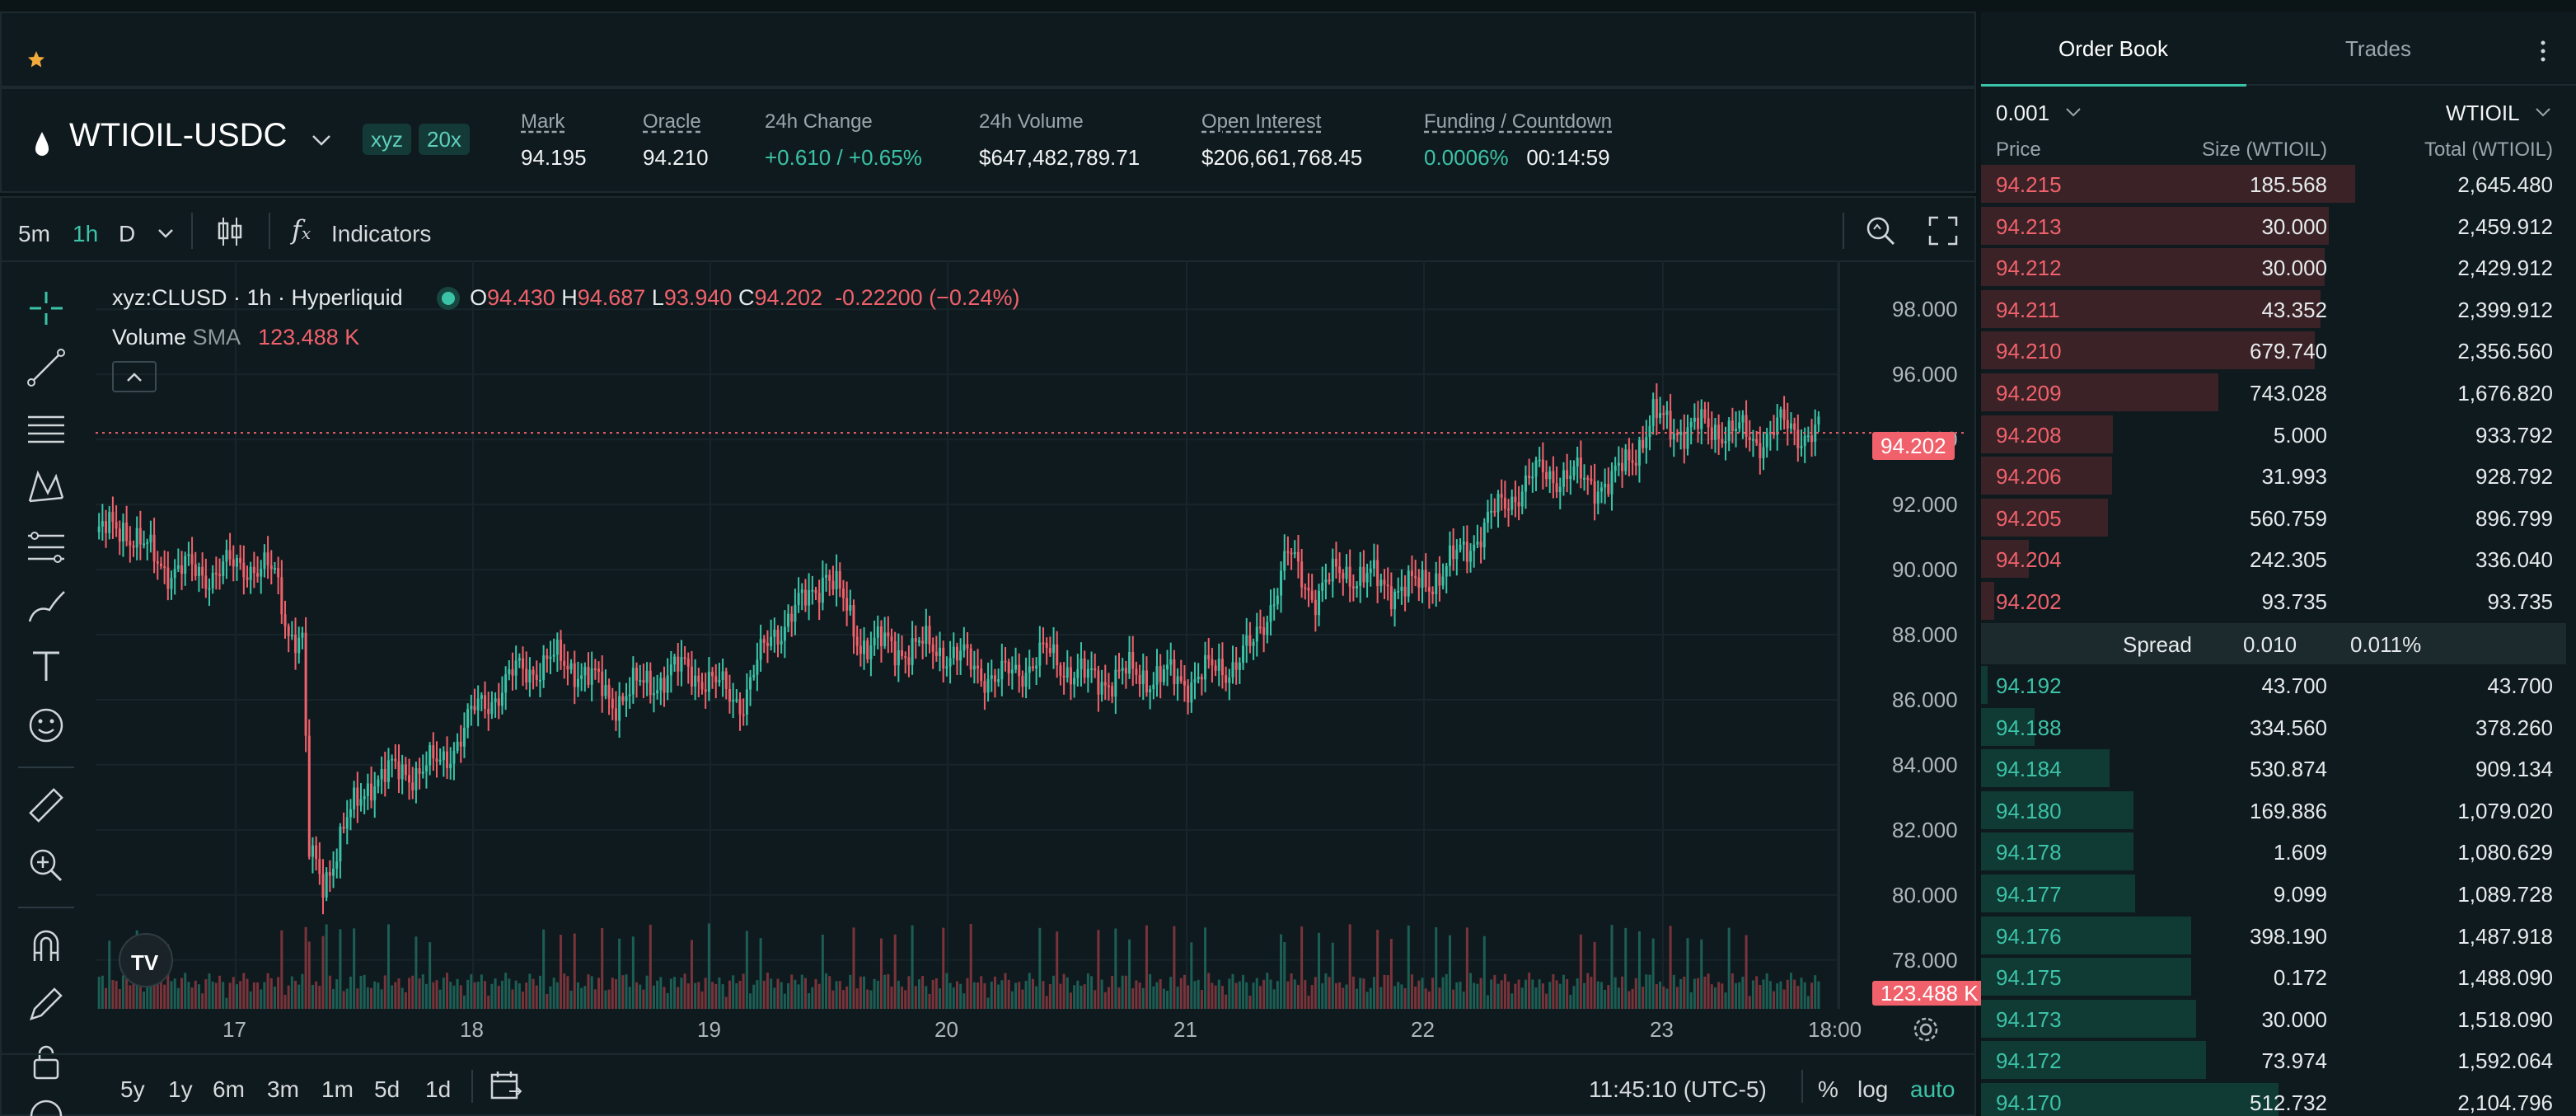  Describe the element at coordinates (1880, 230) in the screenshot. I see `search-zoom-icon` at that location.